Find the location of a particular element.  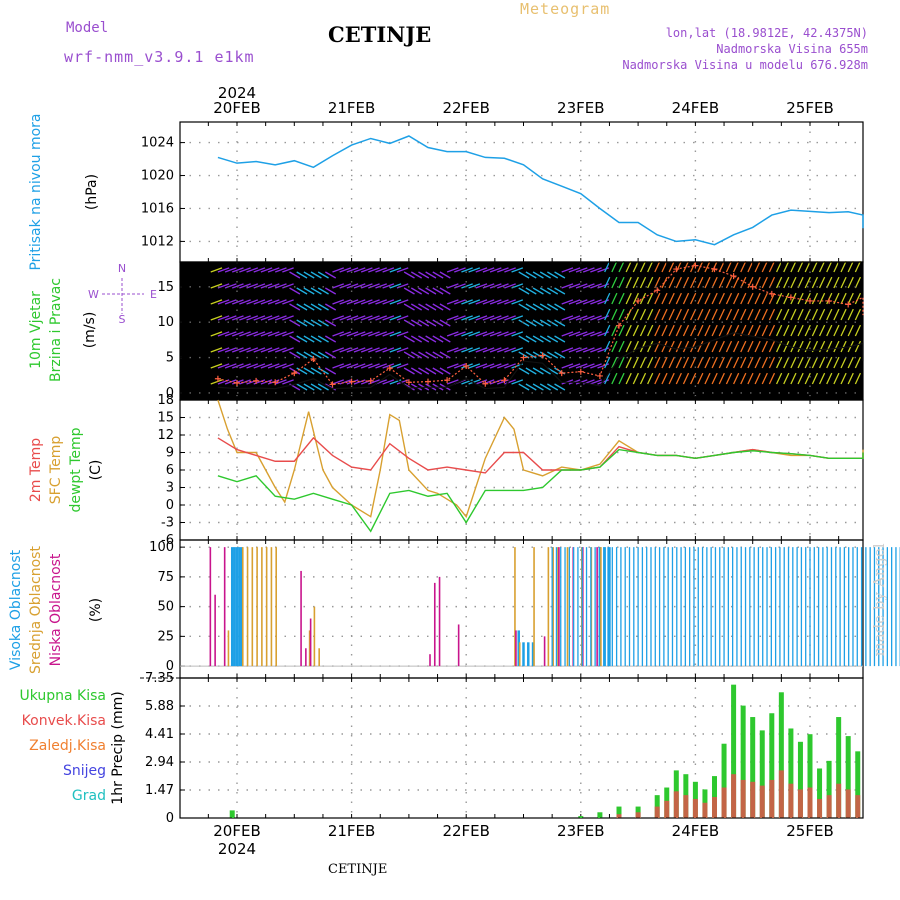

altitude-text: Nadmorska Visina 655m is located at coordinates (792, 49).